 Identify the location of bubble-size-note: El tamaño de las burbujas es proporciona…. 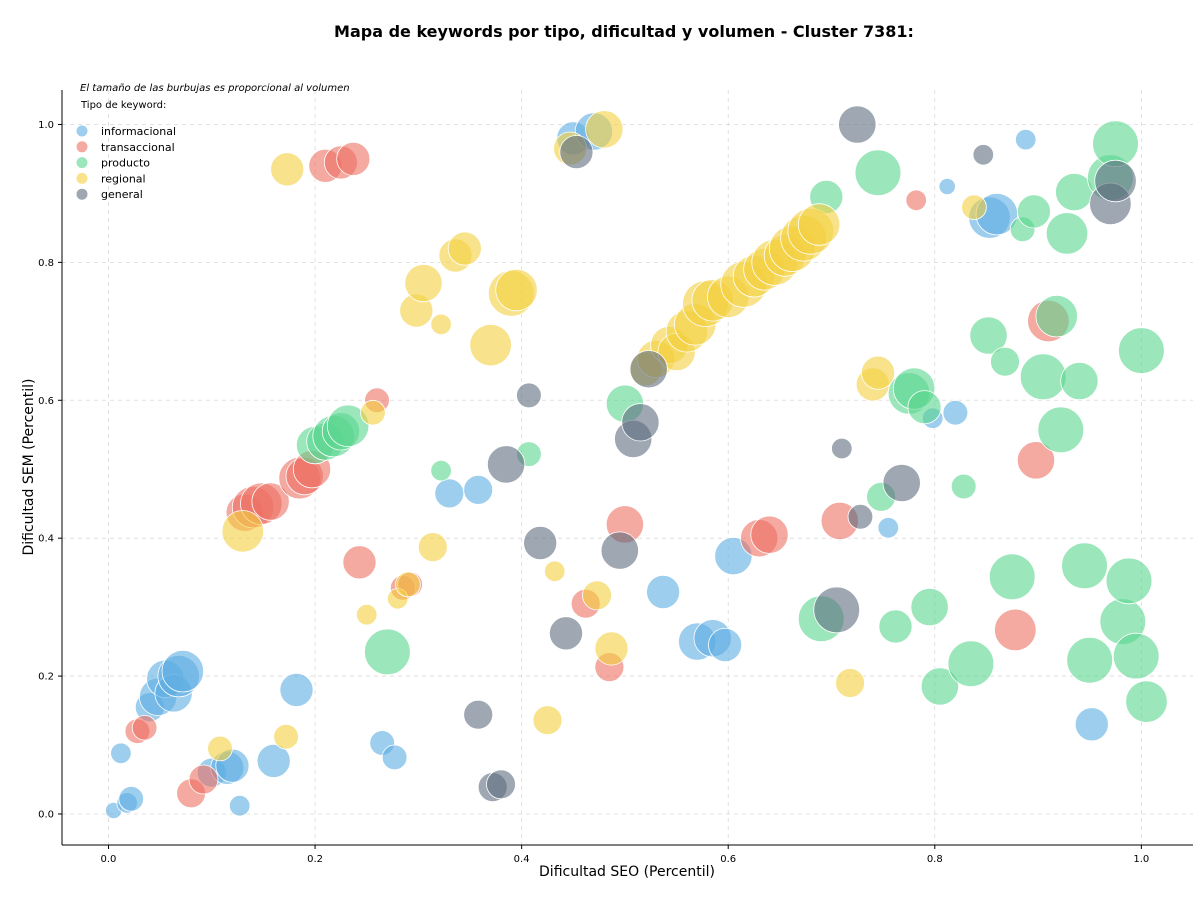
(215, 88).